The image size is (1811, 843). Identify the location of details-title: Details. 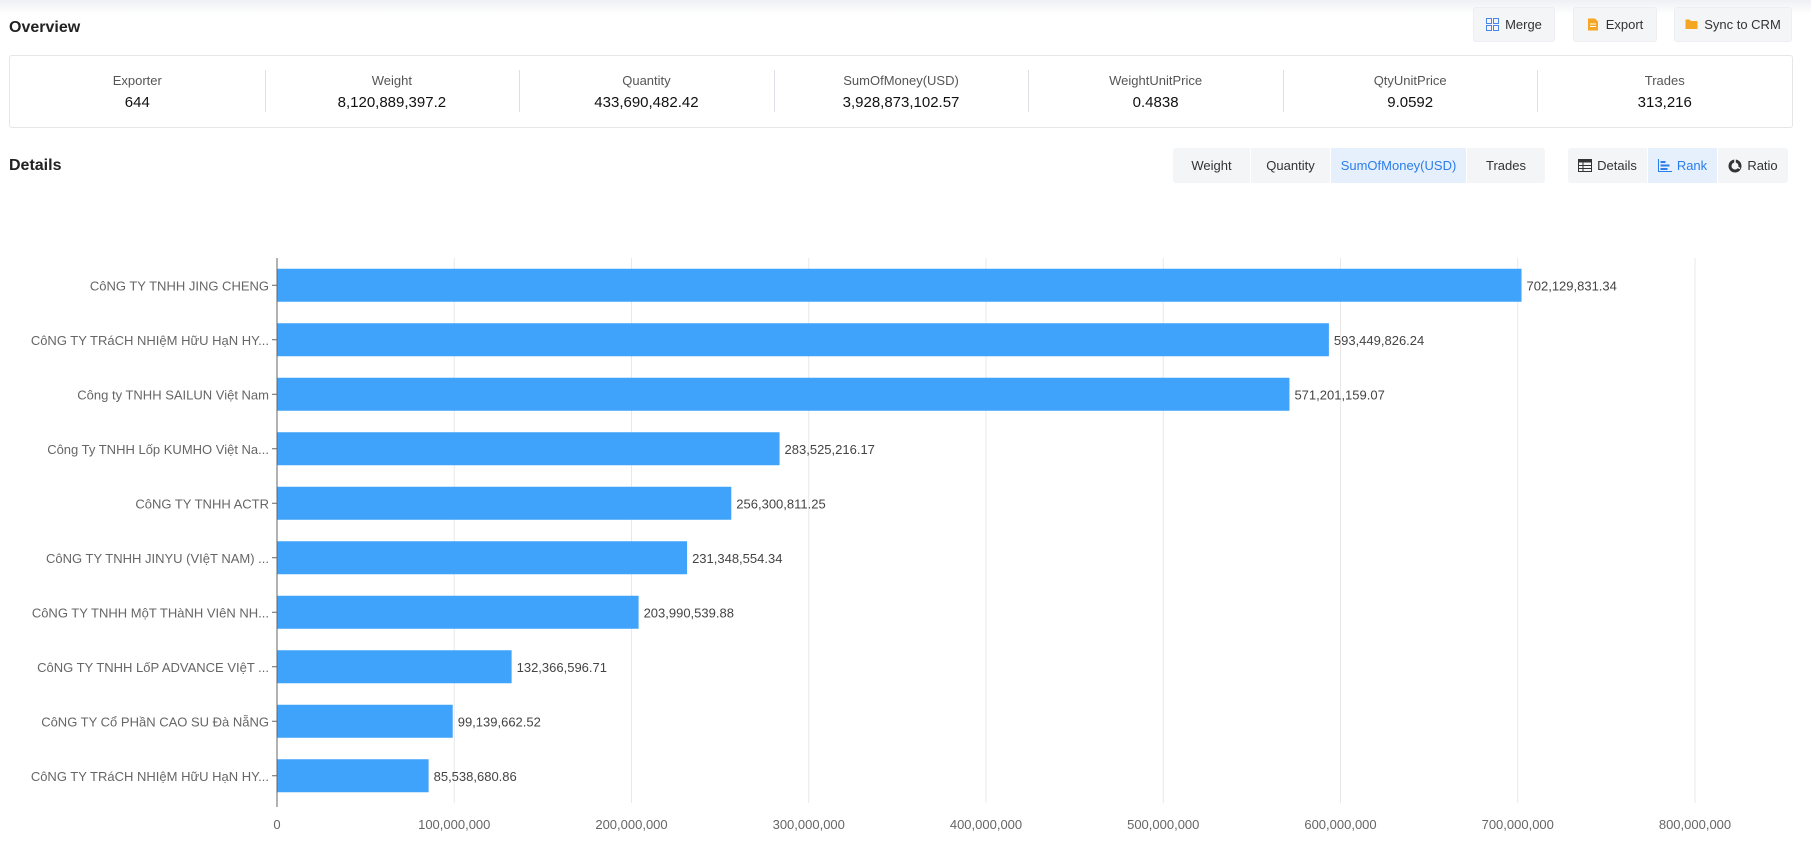
(35, 165).